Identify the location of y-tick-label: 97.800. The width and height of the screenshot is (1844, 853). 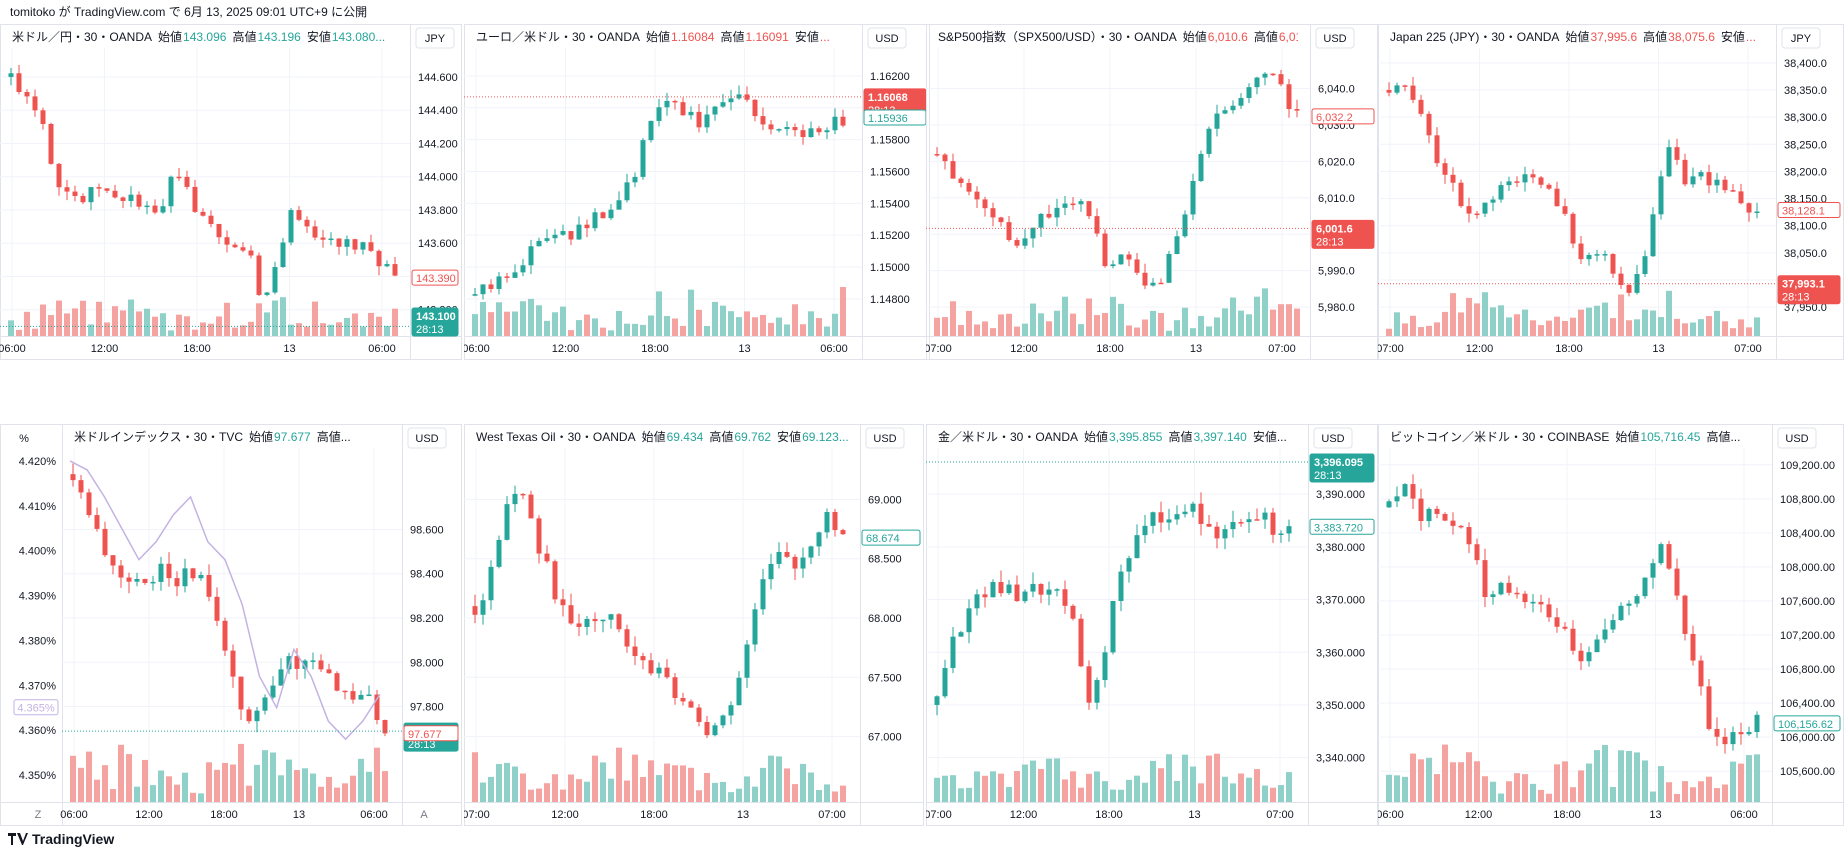
(427, 708).